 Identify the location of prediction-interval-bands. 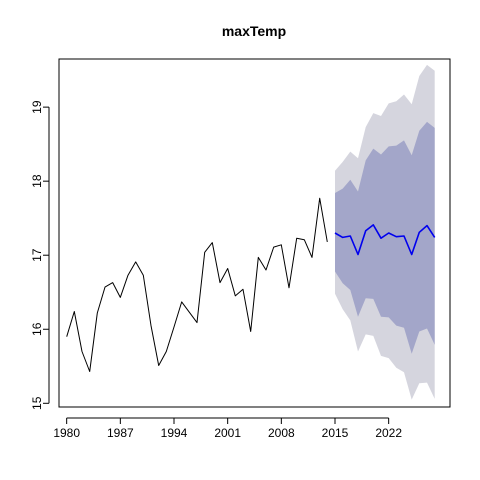
(385, 232).